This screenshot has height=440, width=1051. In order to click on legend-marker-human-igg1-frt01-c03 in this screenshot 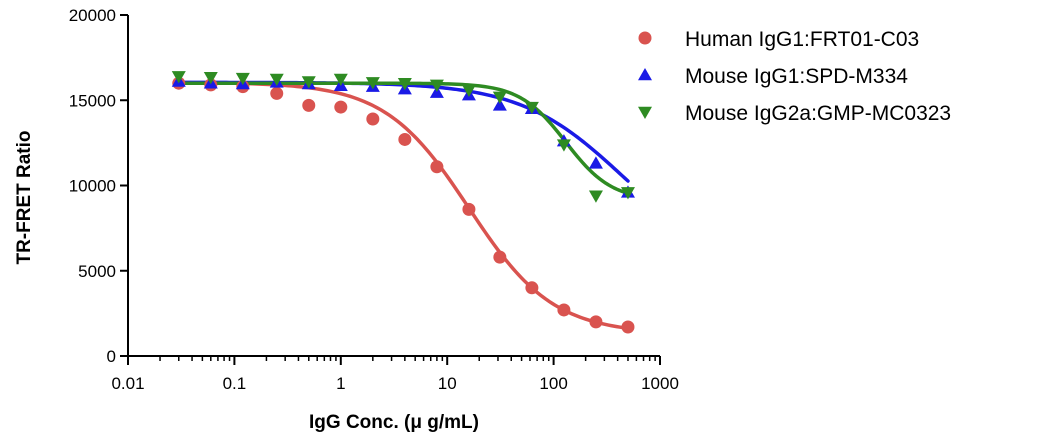, I will do `click(645, 38)`.